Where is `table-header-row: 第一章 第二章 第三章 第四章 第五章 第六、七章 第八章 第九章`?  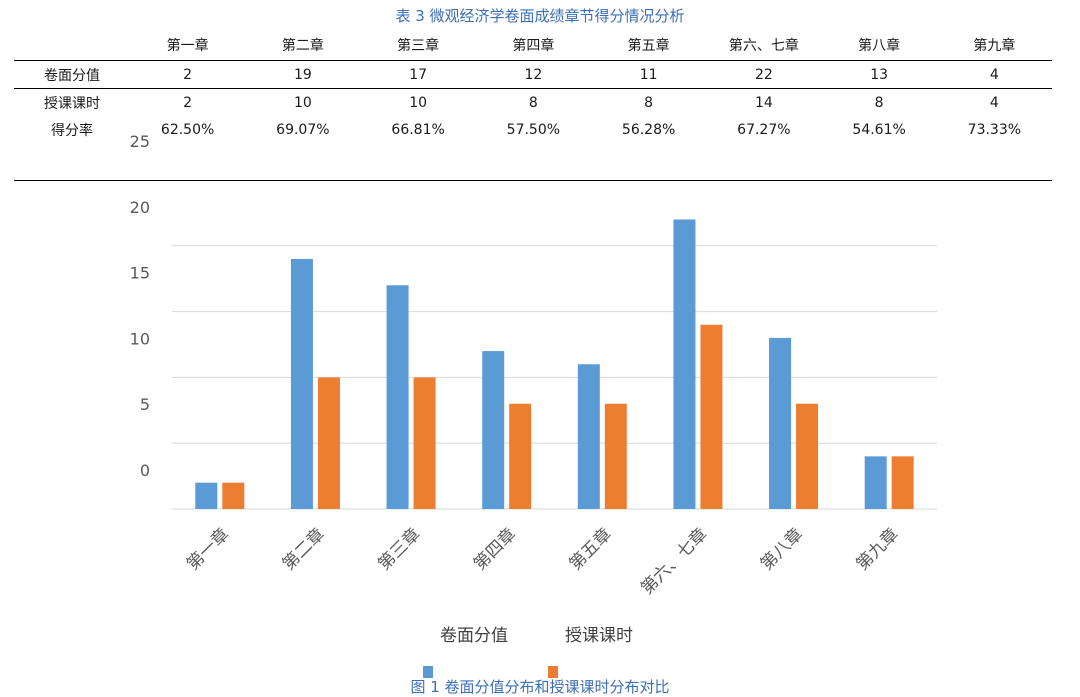 table-header-row: 第一章 第二章 第三章 第四章 第五章 第六、七章 第八章 第九章 is located at coordinates (533, 45).